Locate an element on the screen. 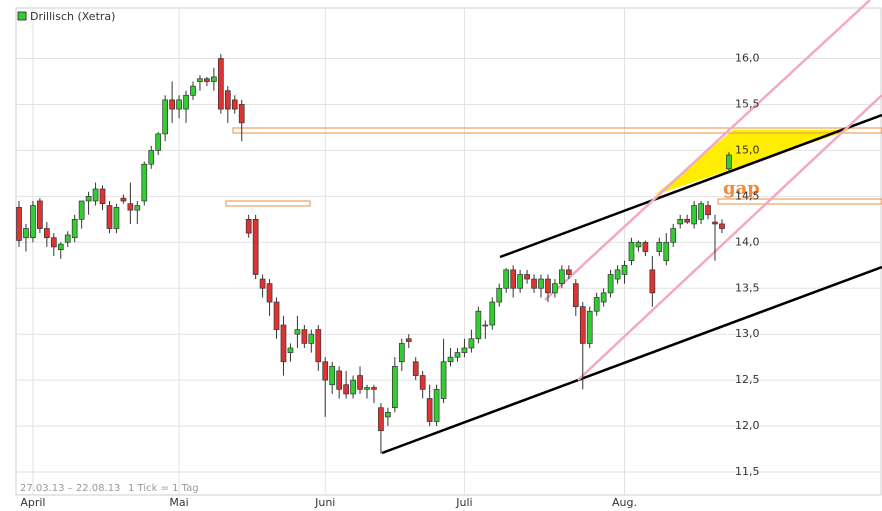  resistance-band is located at coordinates (557, 130).